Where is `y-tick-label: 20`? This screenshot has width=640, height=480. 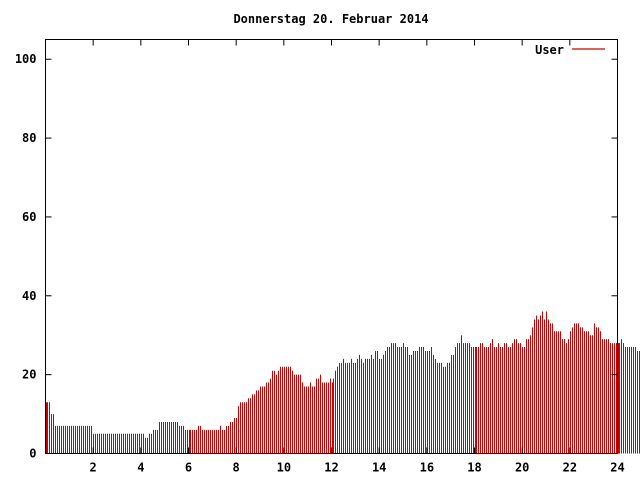 y-tick-label: 20 is located at coordinates (29, 375).